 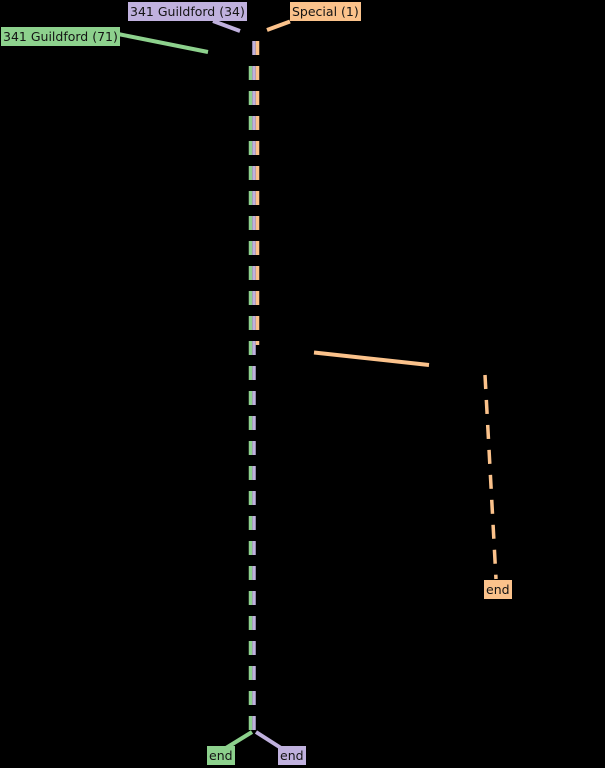 I want to click on end-label-orange: end, so click(x=498, y=589).